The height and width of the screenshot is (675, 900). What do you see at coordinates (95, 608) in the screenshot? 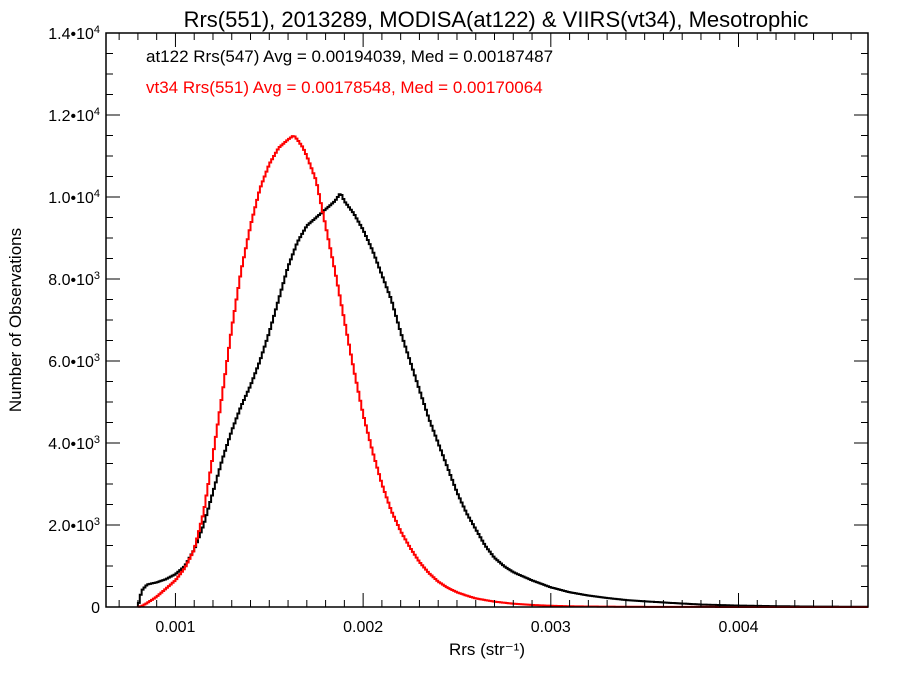
I see `y-tick-label: 0` at bounding box center [95, 608].